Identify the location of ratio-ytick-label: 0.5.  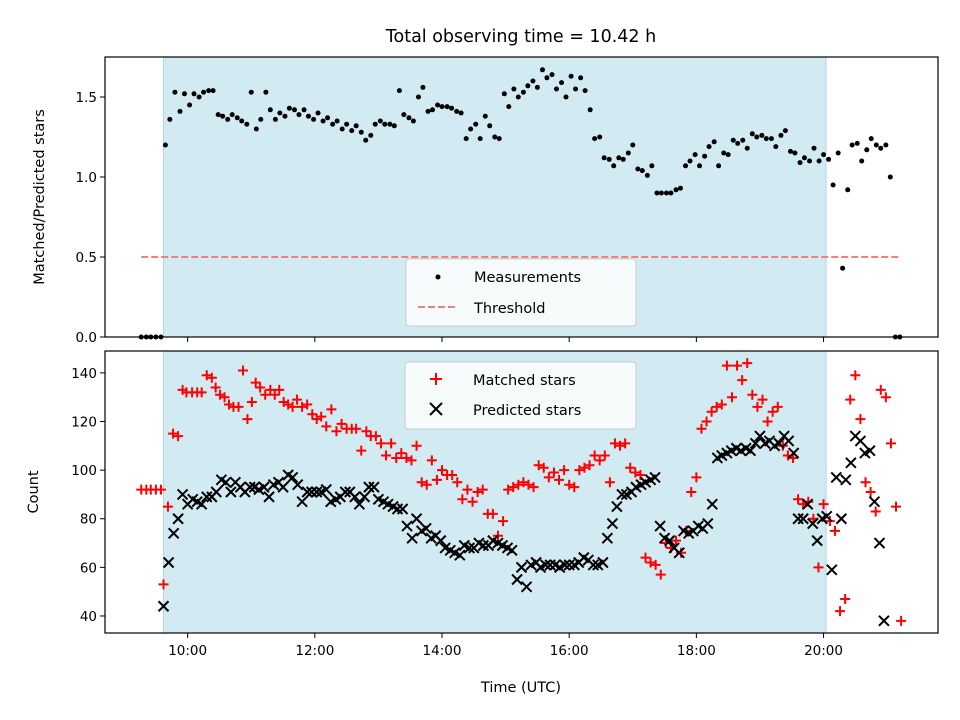
(86, 258).